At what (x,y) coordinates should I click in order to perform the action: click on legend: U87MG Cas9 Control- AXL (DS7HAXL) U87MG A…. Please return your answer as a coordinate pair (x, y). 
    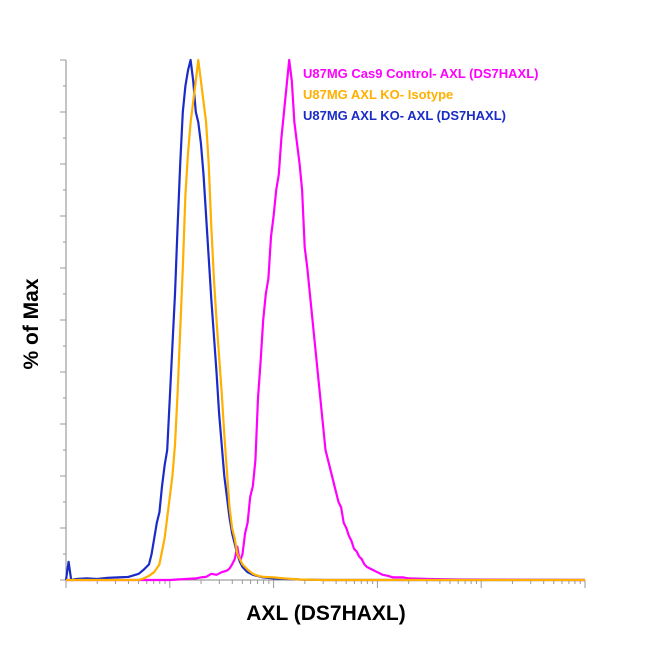
    Looking at the image, I should click on (420, 94).